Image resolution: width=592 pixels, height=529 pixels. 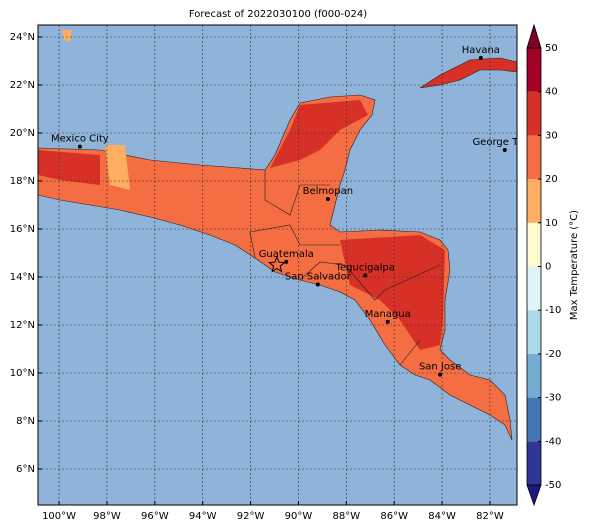 What do you see at coordinates (574, 265) in the screenshot?
I see `colorbar-label: Max Temperature (°C)` at bounding box center [574, 265].